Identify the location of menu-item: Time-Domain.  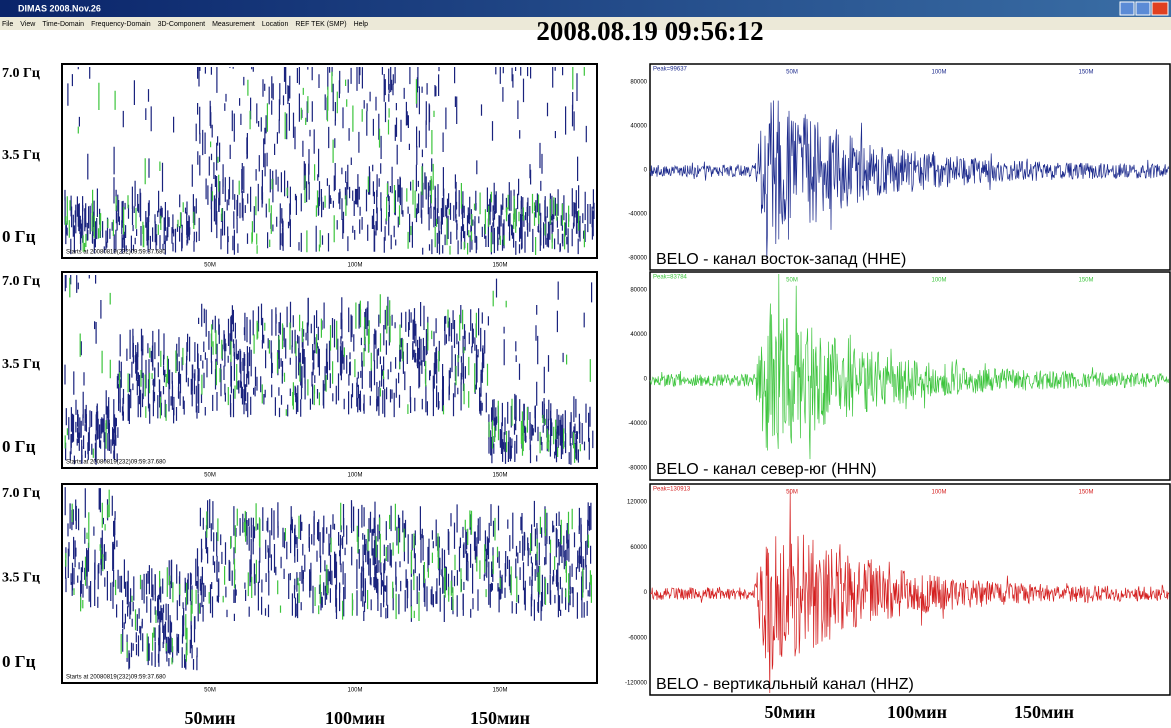
(63, 24).